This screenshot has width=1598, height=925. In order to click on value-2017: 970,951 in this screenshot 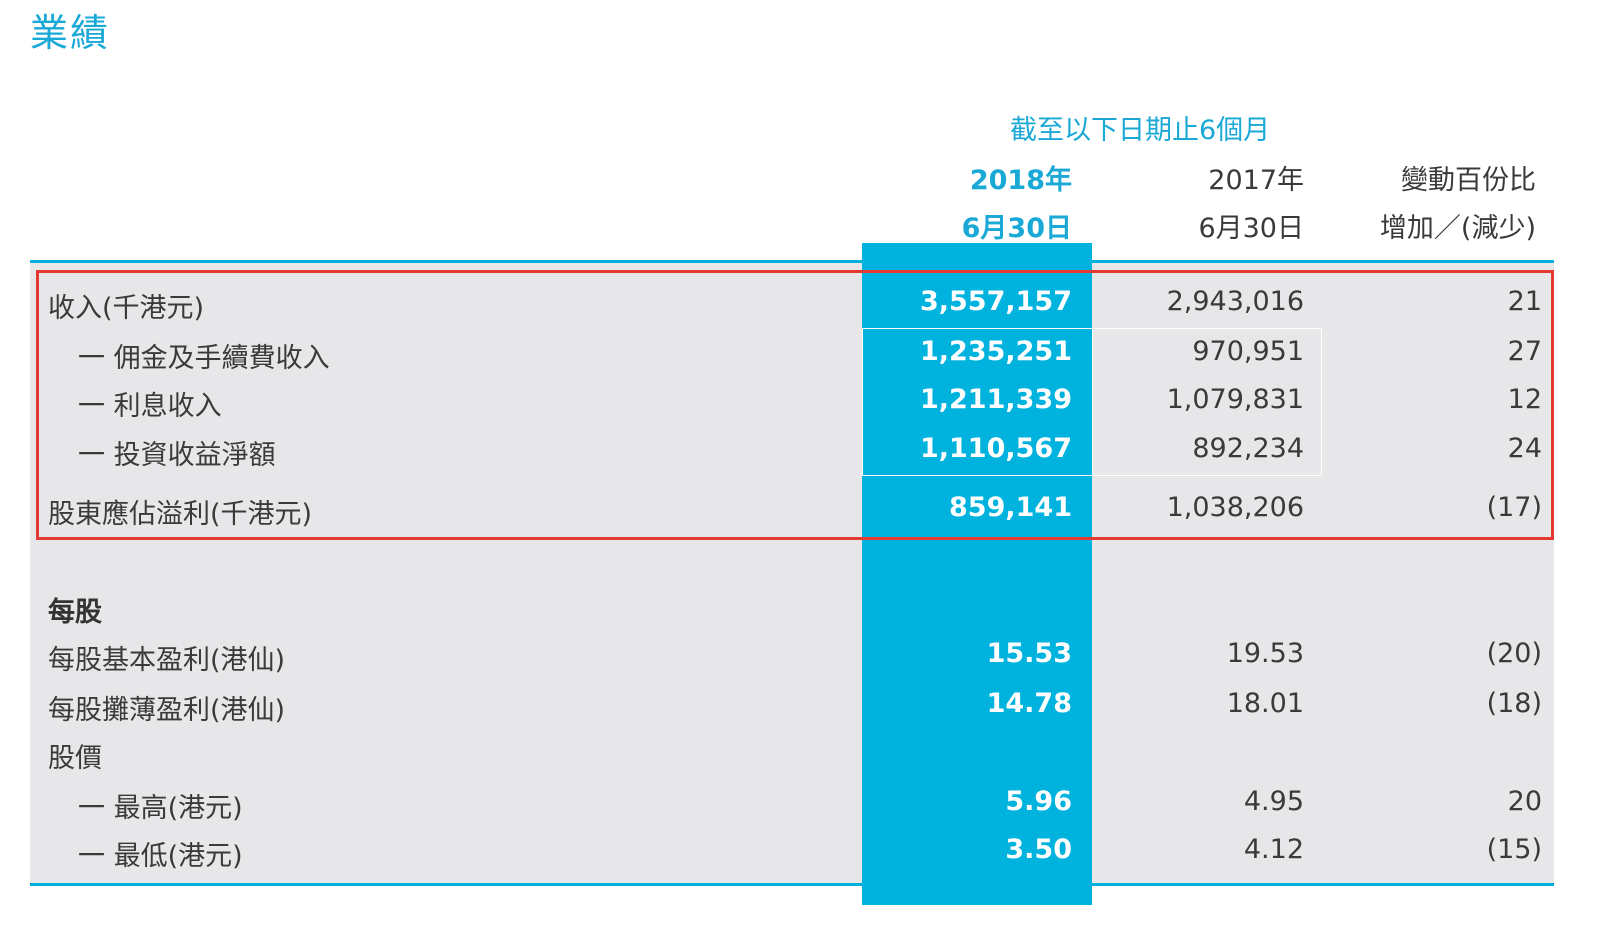, I will do `click(1248, 351)`.